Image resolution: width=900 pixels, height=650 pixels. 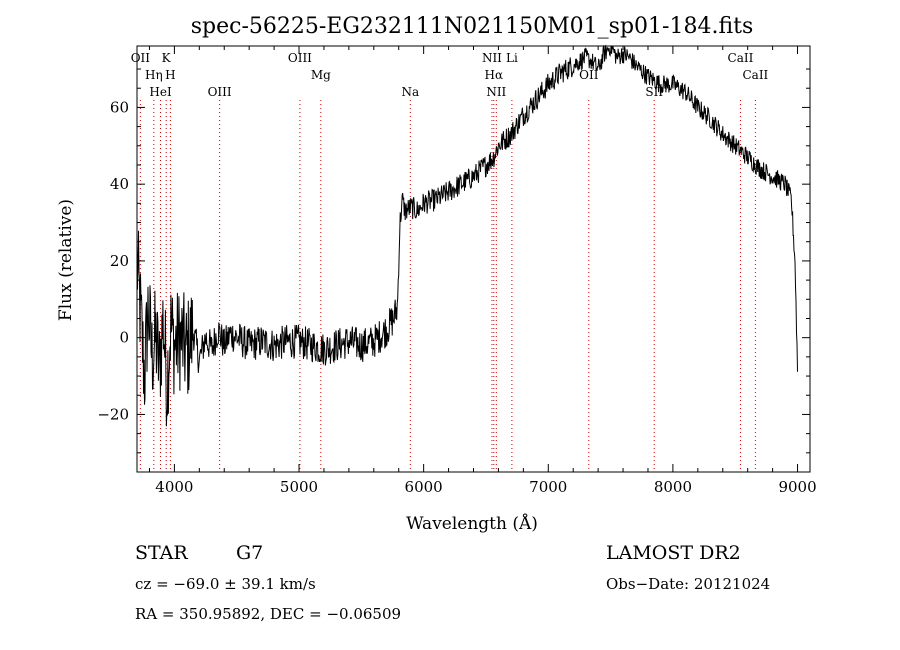 What do you see at coordinates (688, 584) in the screenshot?
I see `observation-date: Obs−Date: 20121024` at bounding box center [688, 584].